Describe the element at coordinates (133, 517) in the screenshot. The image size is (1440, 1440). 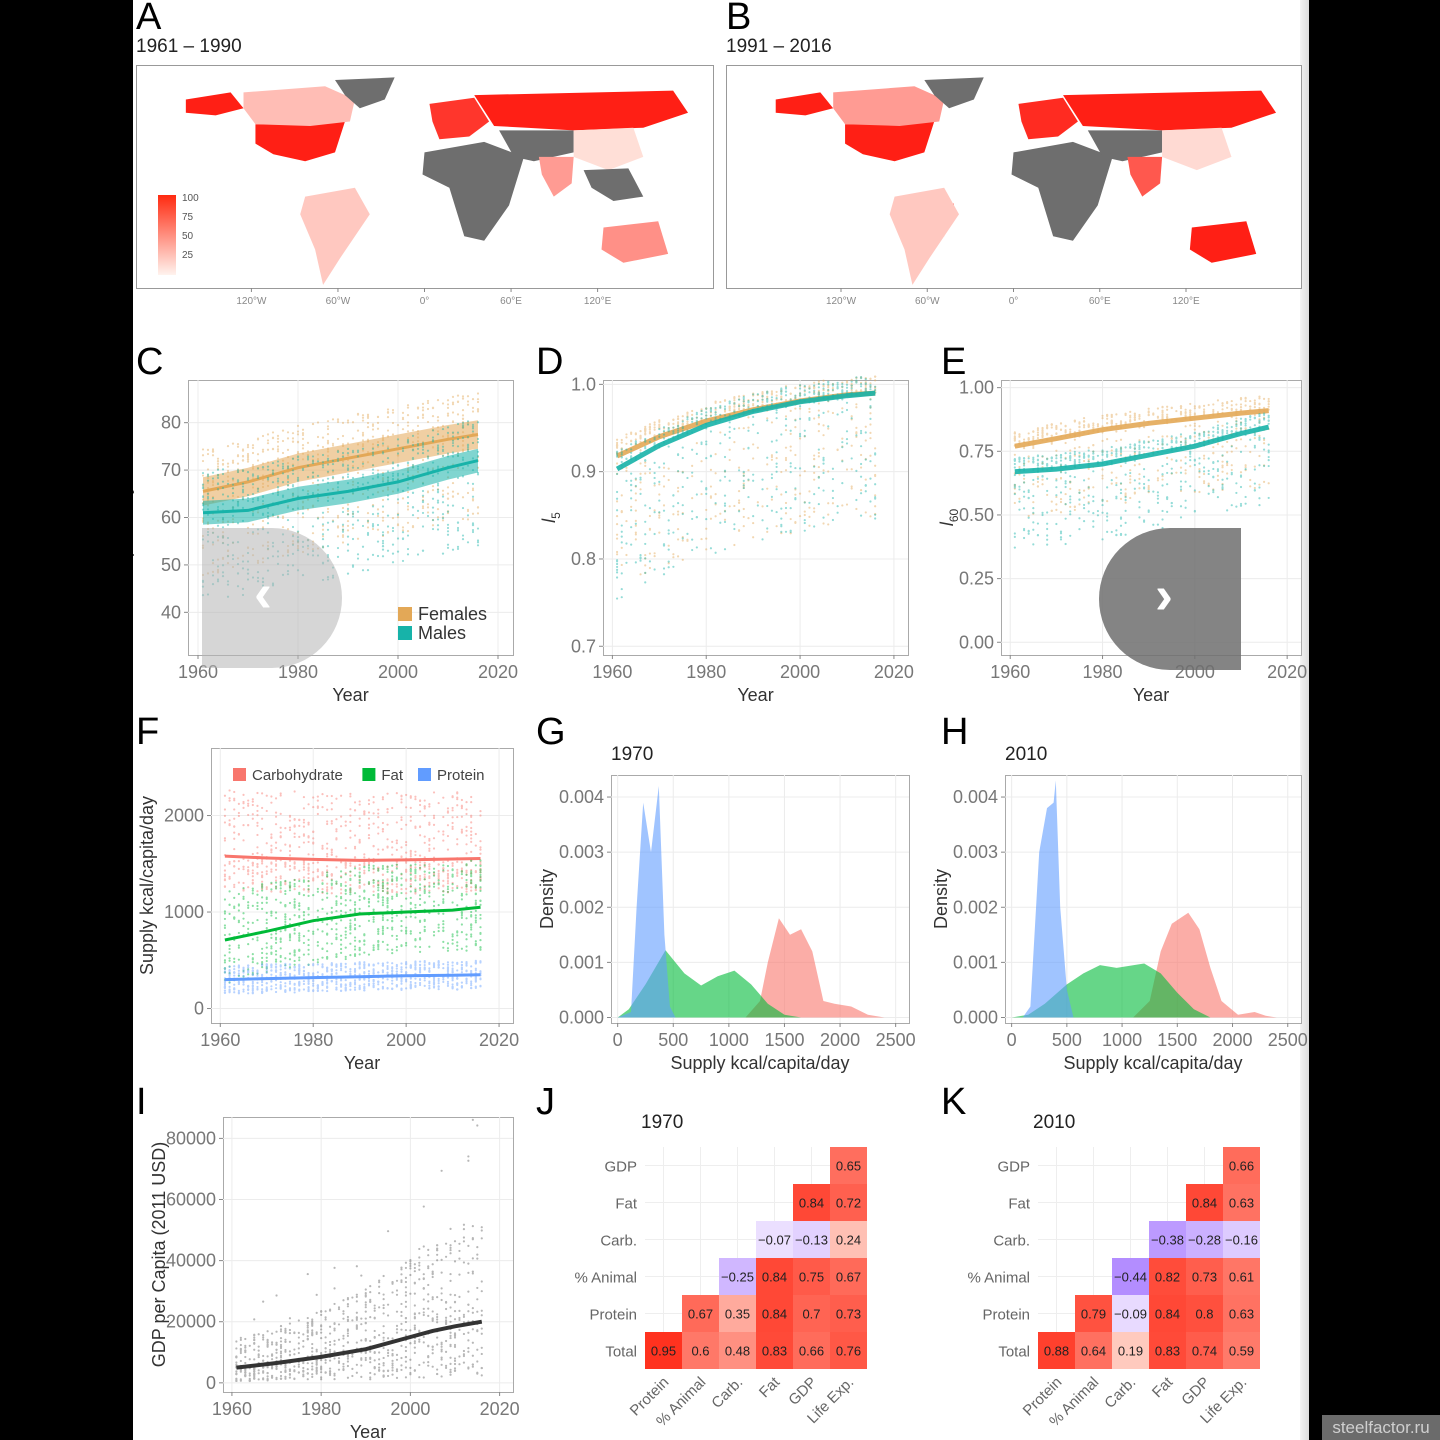
I see `y-axis-label: Life Expectancy at Birth` at that location.